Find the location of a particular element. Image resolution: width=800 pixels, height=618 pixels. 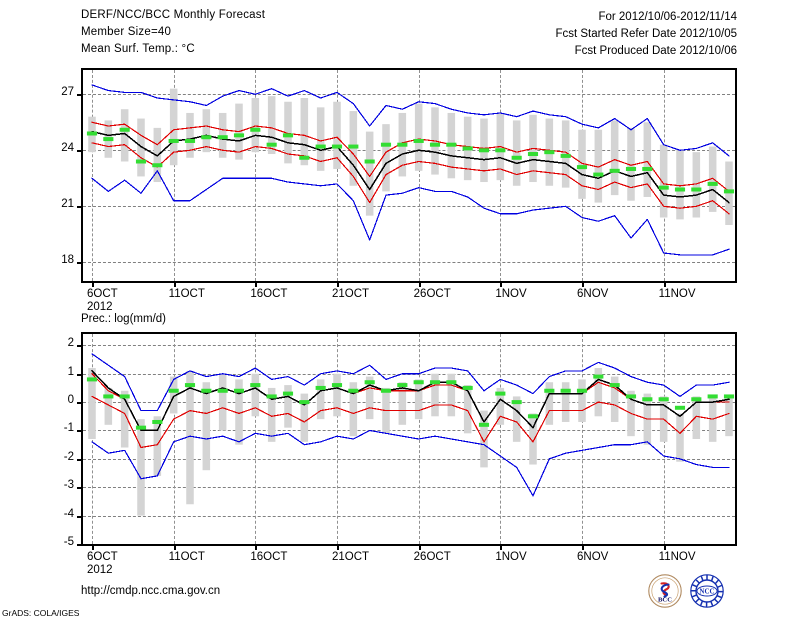

bcc-logo: BCC is located at coordinates (665, 591).